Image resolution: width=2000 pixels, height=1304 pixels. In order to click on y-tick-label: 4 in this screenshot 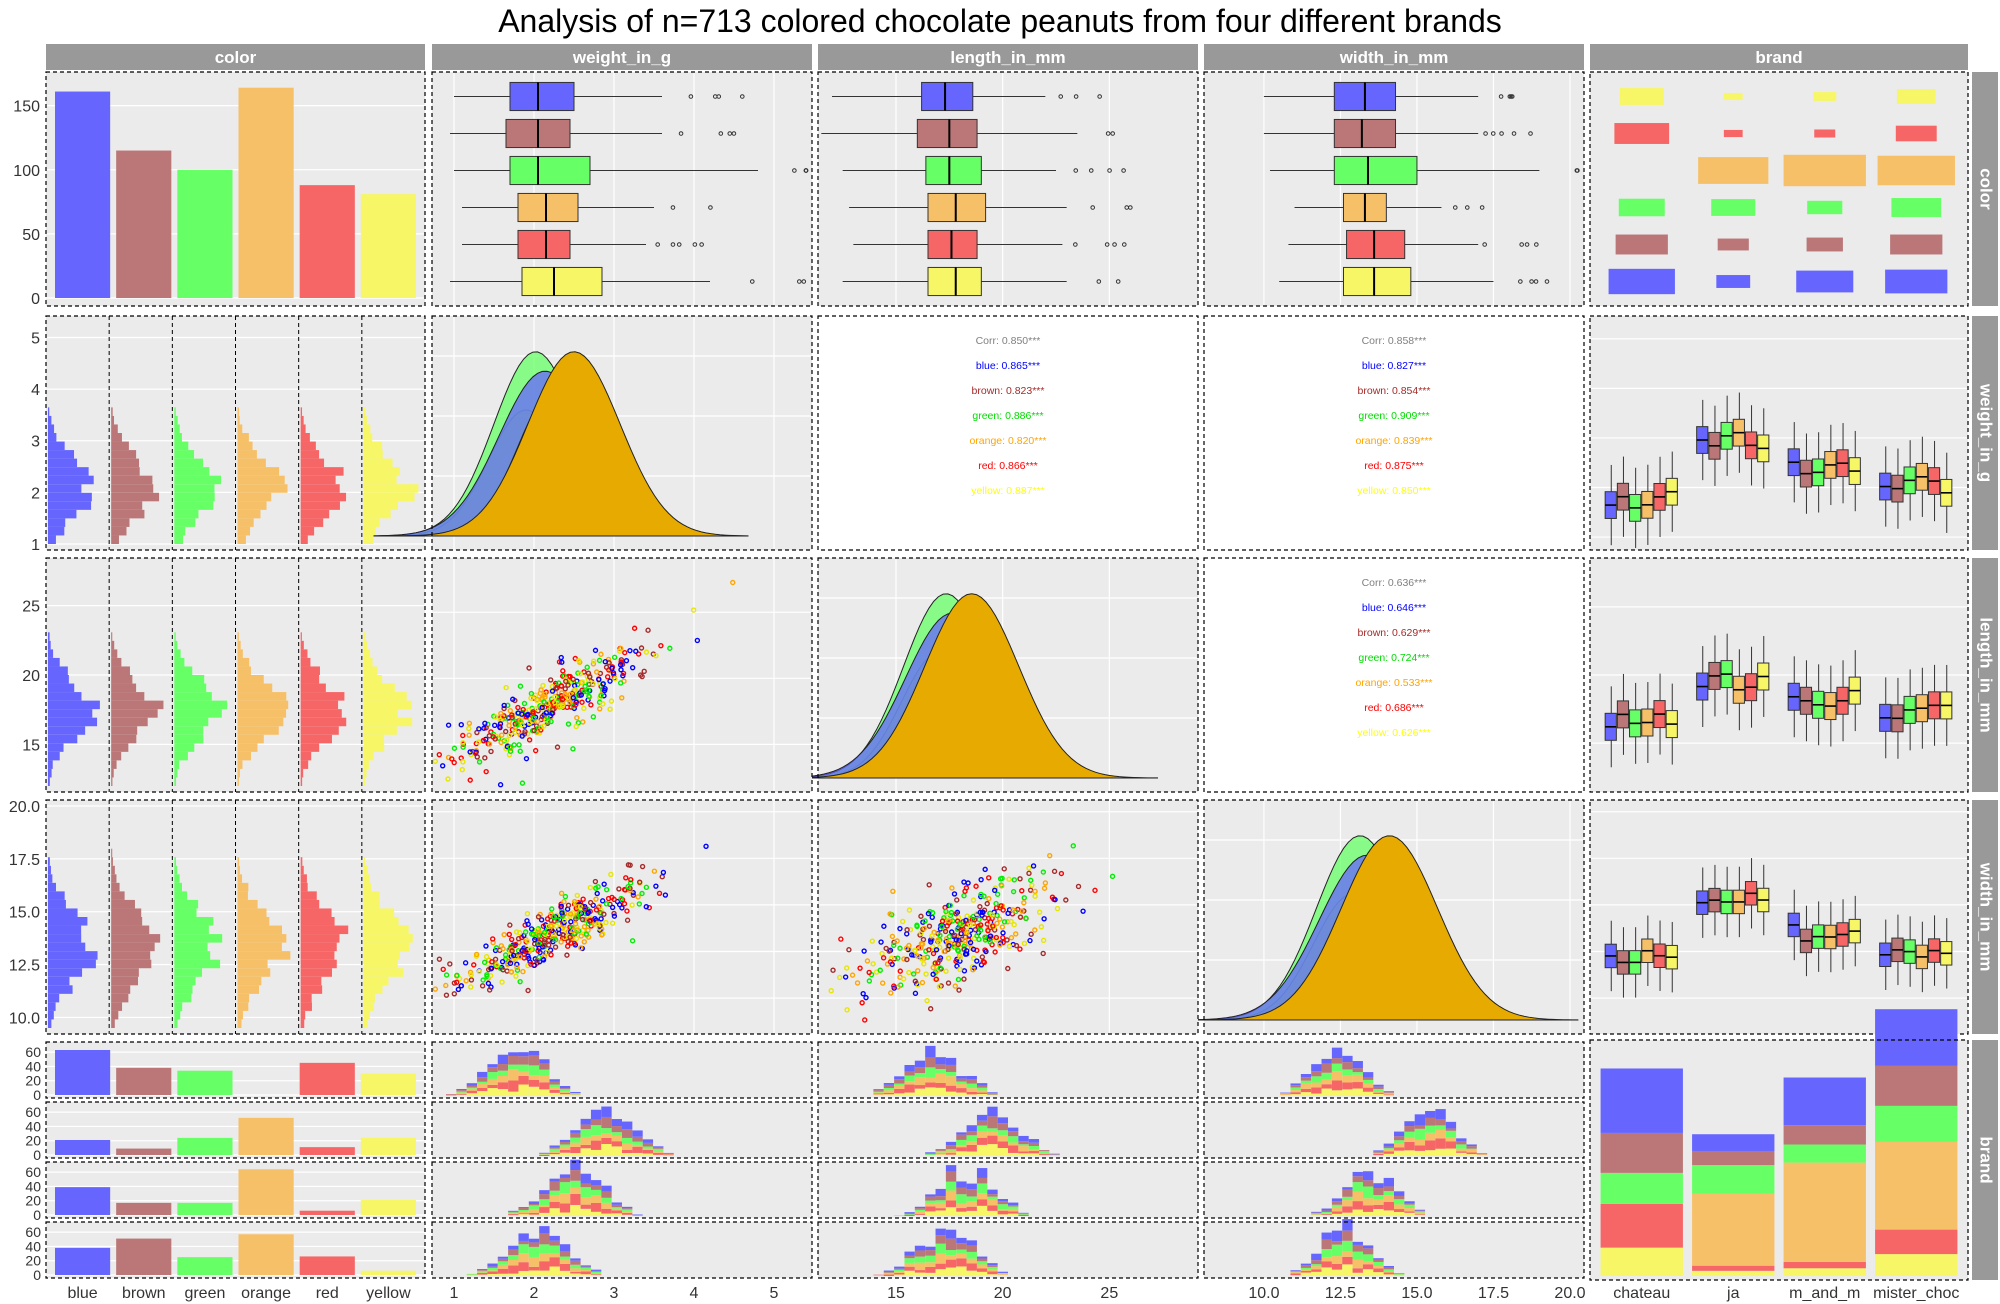, I will do `click(35, 390)`.